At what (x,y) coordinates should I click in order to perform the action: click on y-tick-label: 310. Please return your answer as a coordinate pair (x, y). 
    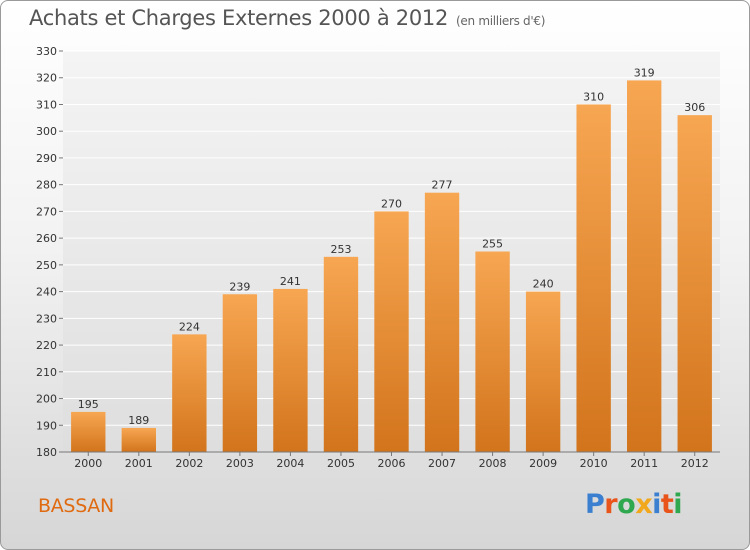
    Looking at the image, I should click on (46, 104).